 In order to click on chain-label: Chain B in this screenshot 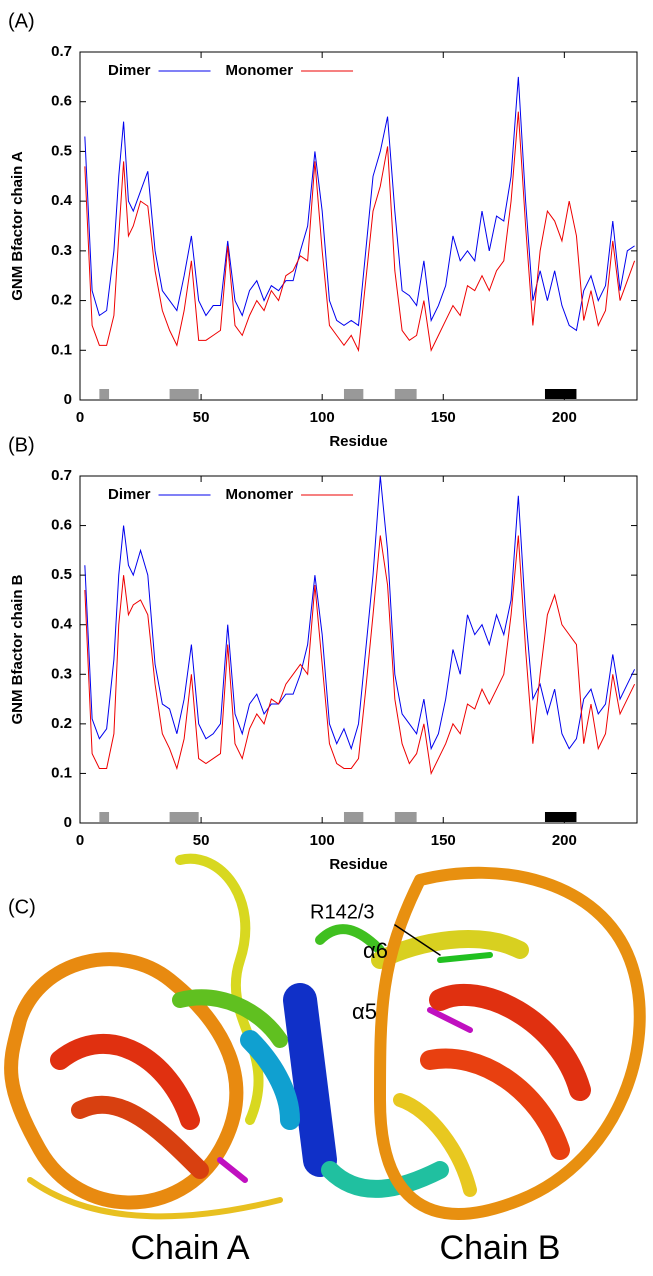, I will do `click(500, 1248)`.